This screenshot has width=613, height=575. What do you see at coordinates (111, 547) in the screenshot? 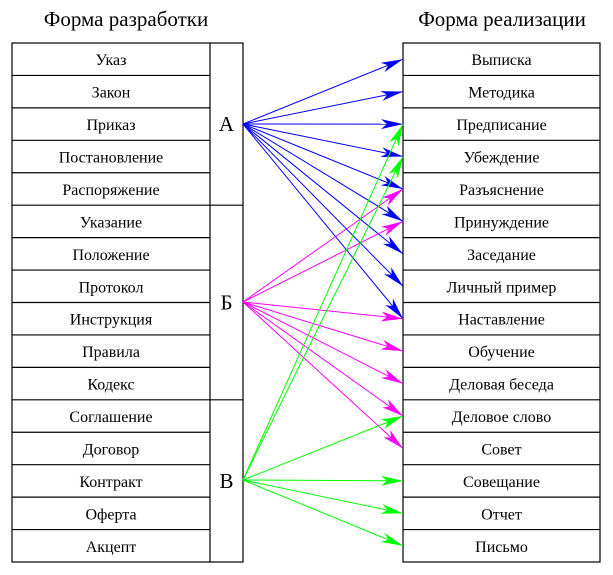
I see `left-item: Акцепт` at bounding box center [111, 547].